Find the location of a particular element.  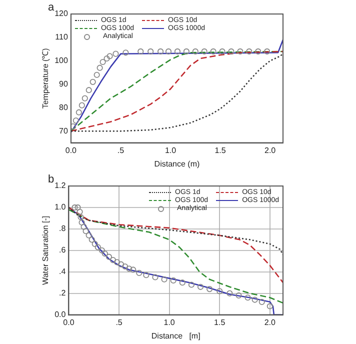

x-axis-title: Distance (m) is located at coordinates (177, 163).